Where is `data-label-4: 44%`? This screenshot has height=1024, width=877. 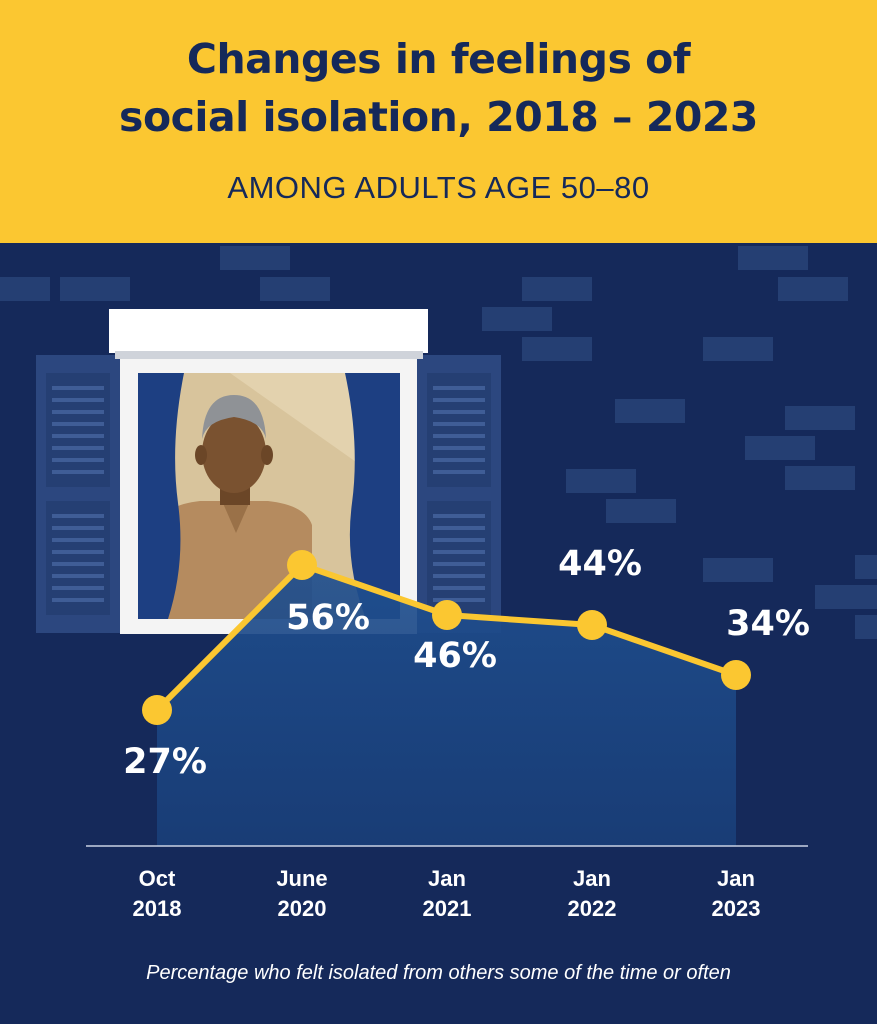
data-label-4: 44% is located at coordinates (600, 564).